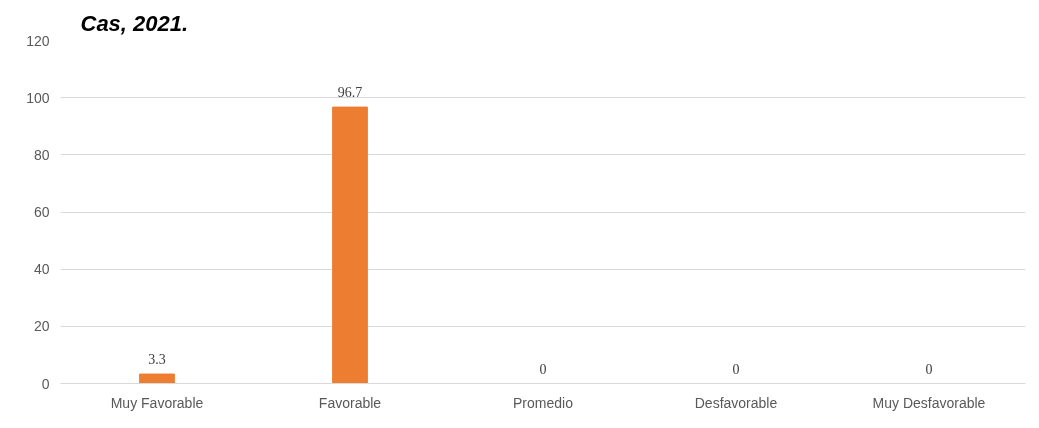 The height and width of the screenshot is (428, 1039). Describe the element at coordinates (134, 23) in the screenshot. I see `chart-title: Cas, 2021.` at that location.